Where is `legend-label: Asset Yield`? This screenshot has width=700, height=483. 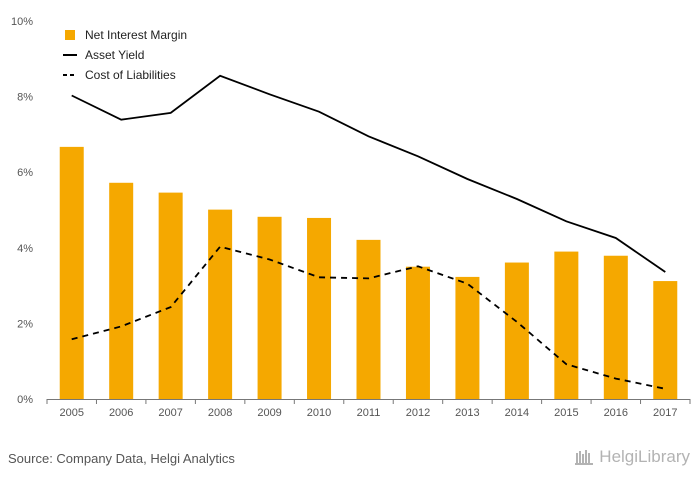 legend-label: Asset Yield is located at coordinates (114, 55).